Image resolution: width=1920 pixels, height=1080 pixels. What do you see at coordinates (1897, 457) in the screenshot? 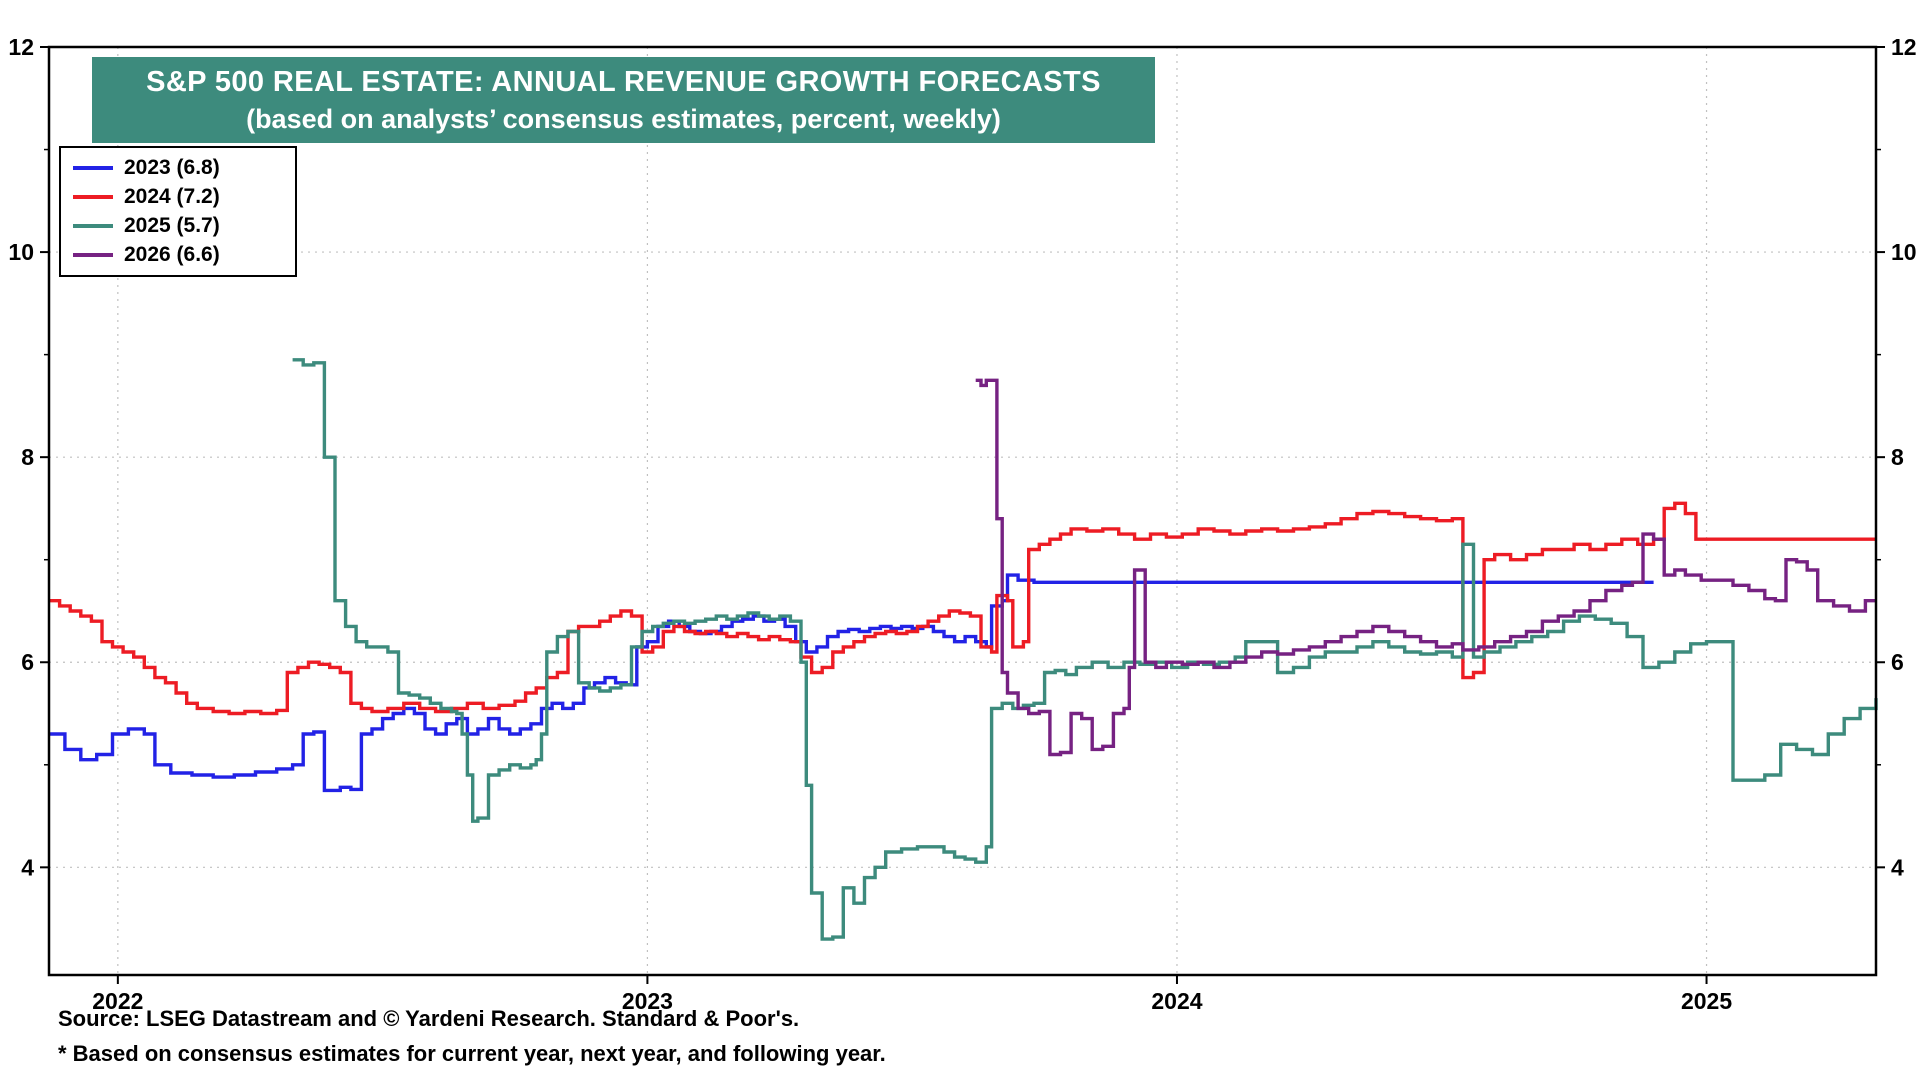
I see `y-tick-label-right: 8` at bounding box center [1897, 457].